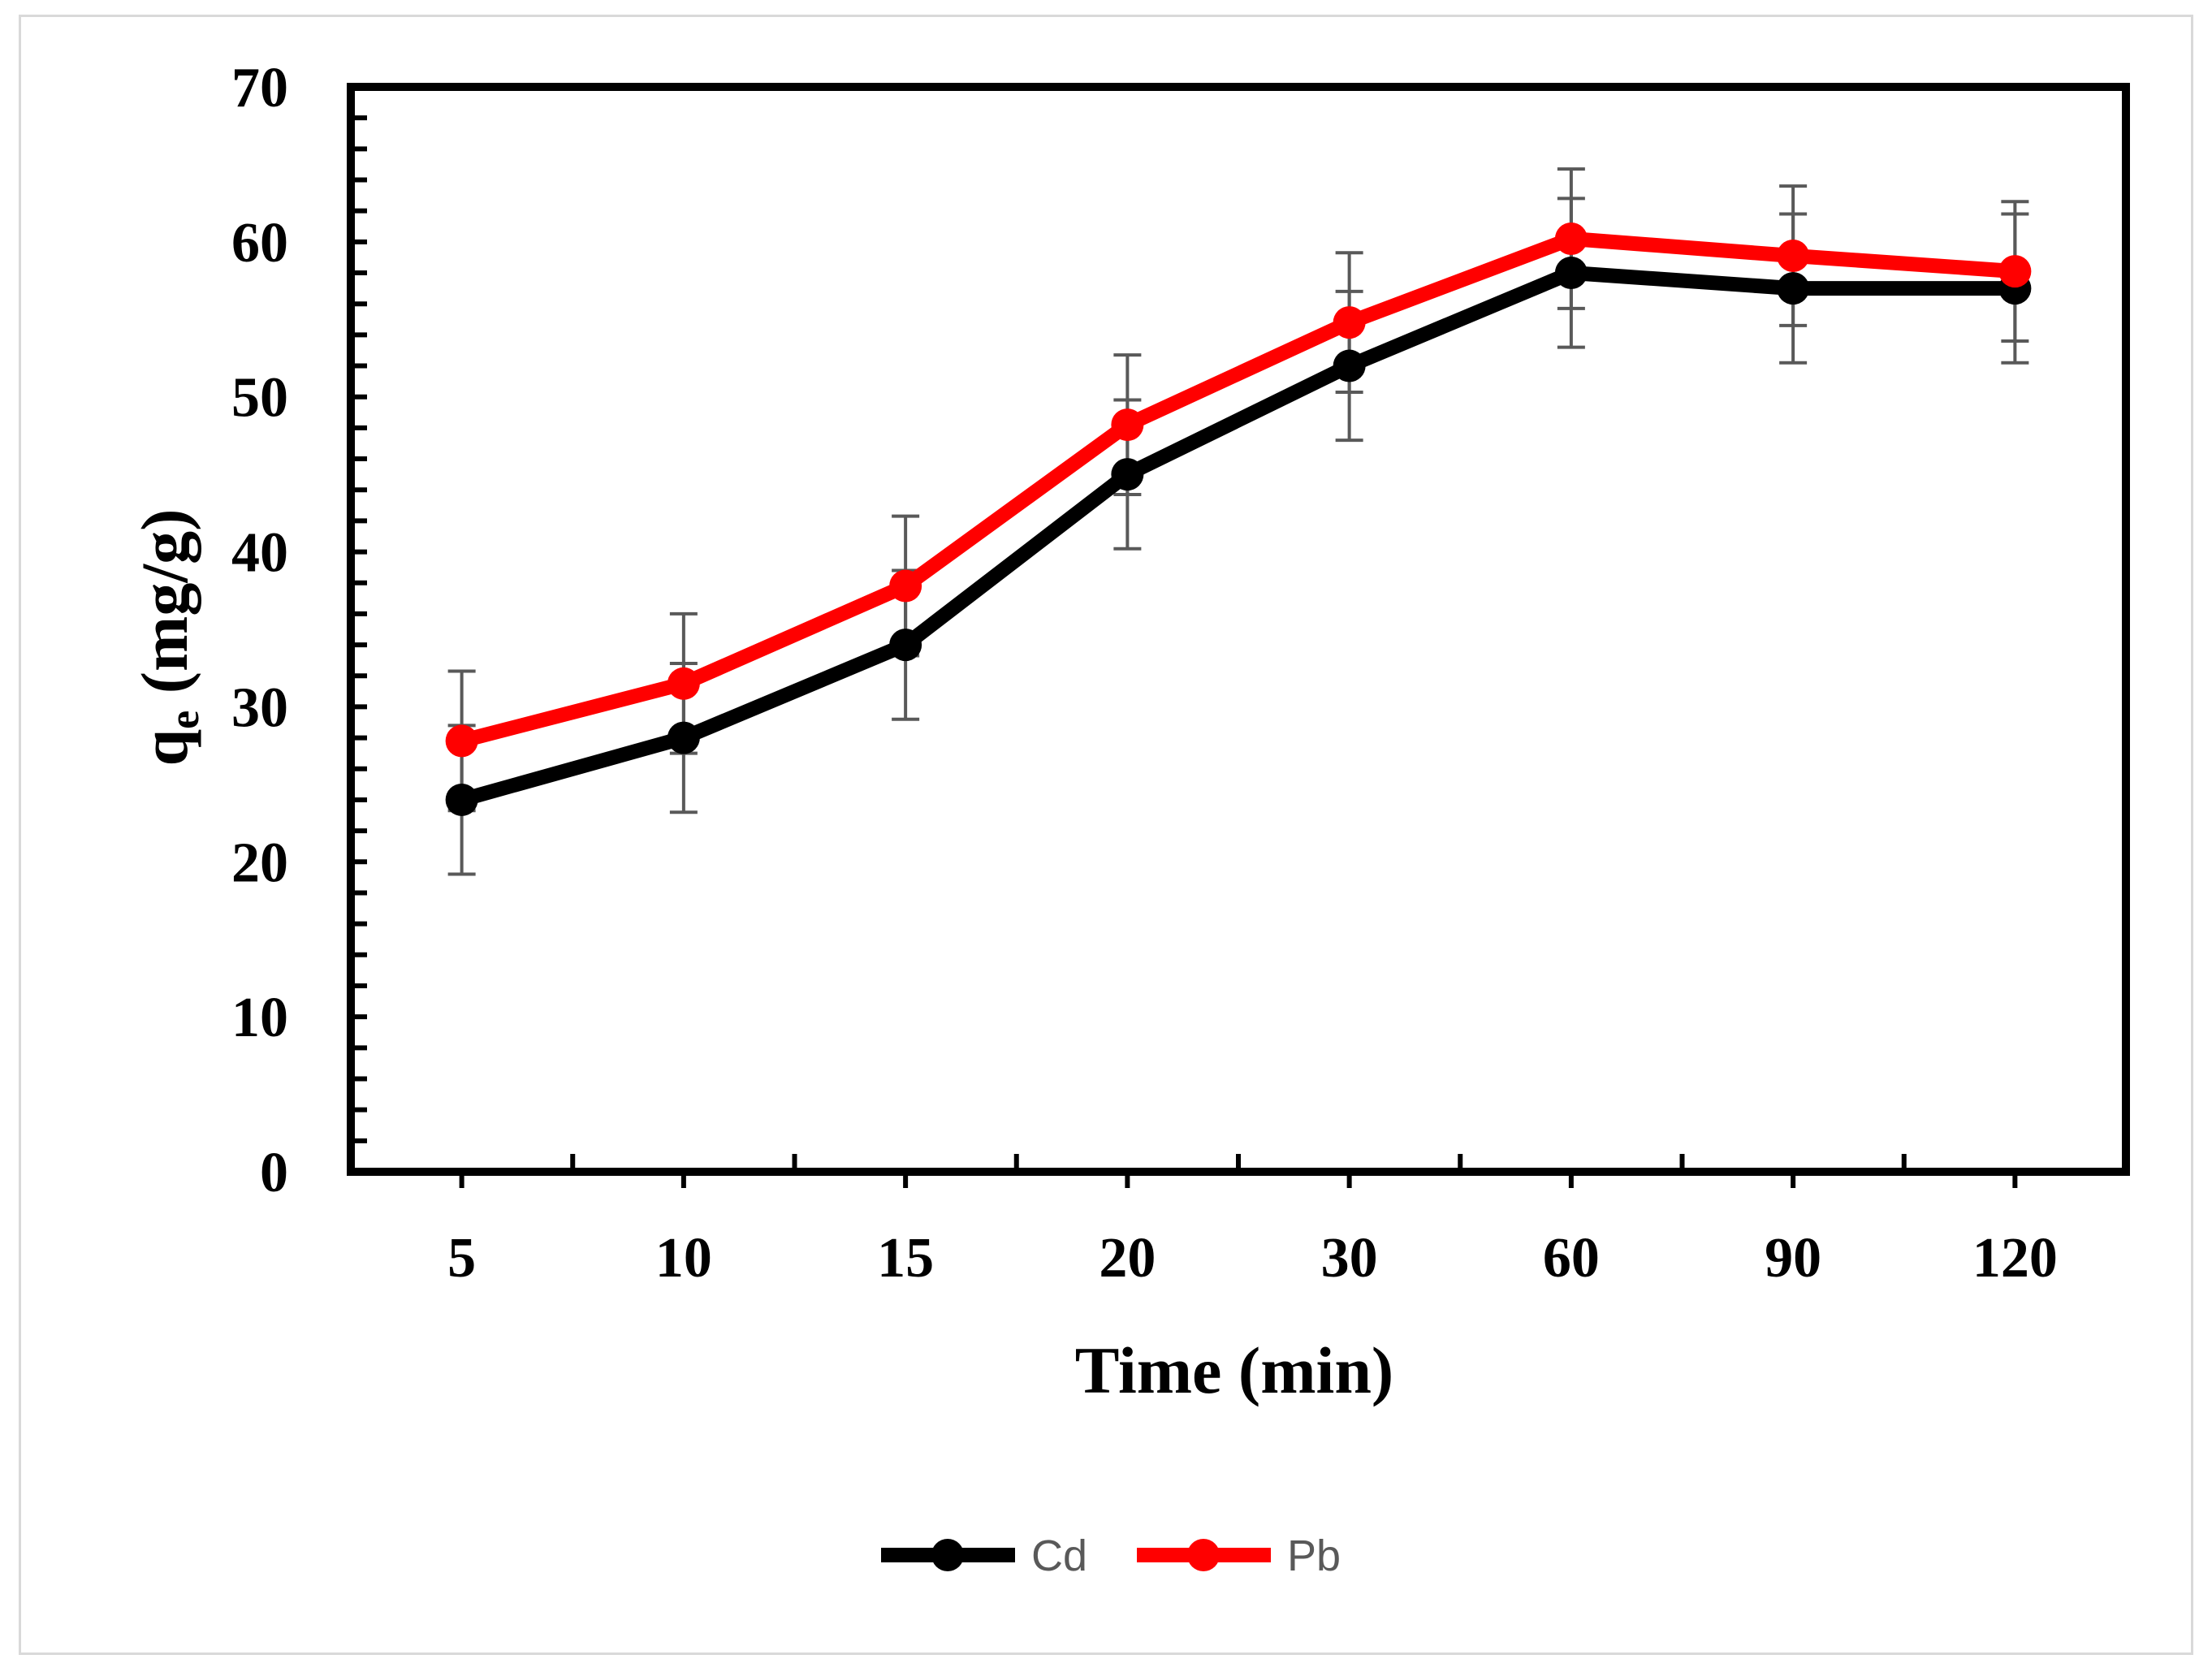 The width and height of the screenshot is (2212, 1672). What do you see at coordinates (259, 1018) in the screenshot?
I see `y-tick-label: 10` at bounding box center [259, 1018].